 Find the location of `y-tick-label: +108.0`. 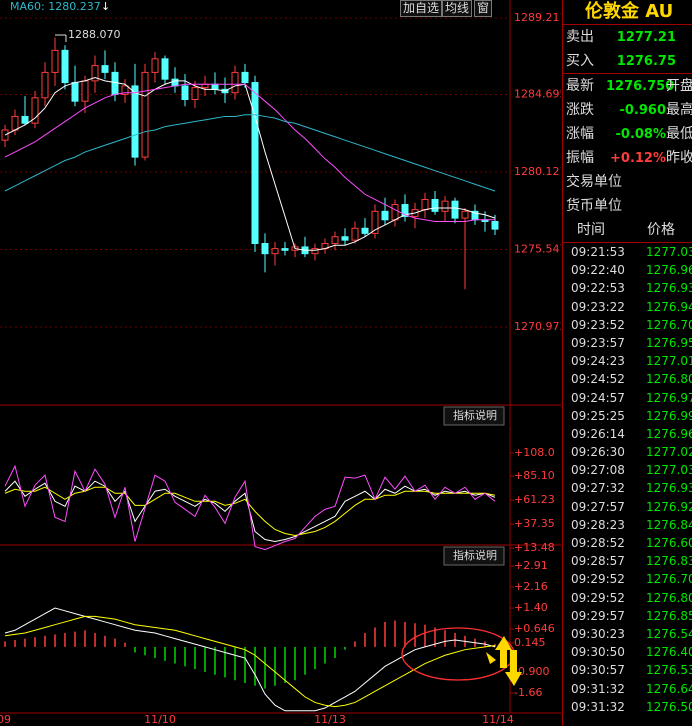

y-tick-label: +108.0 is located at coordinates (534, 452).